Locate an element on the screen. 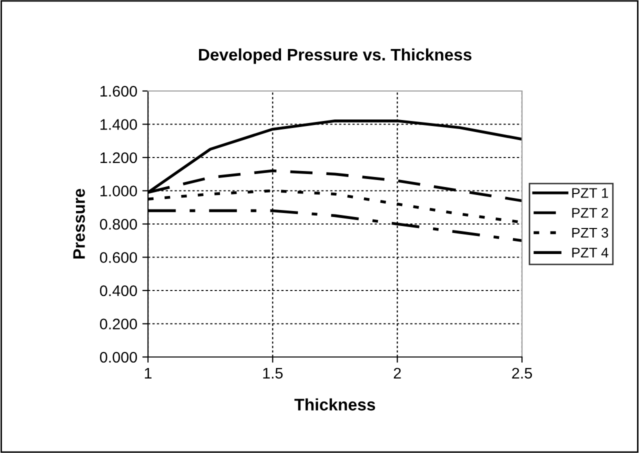 The width and height of the screenshot is (639, 453). y-tick-label: 1.600 is located at coordinates (118, 91).